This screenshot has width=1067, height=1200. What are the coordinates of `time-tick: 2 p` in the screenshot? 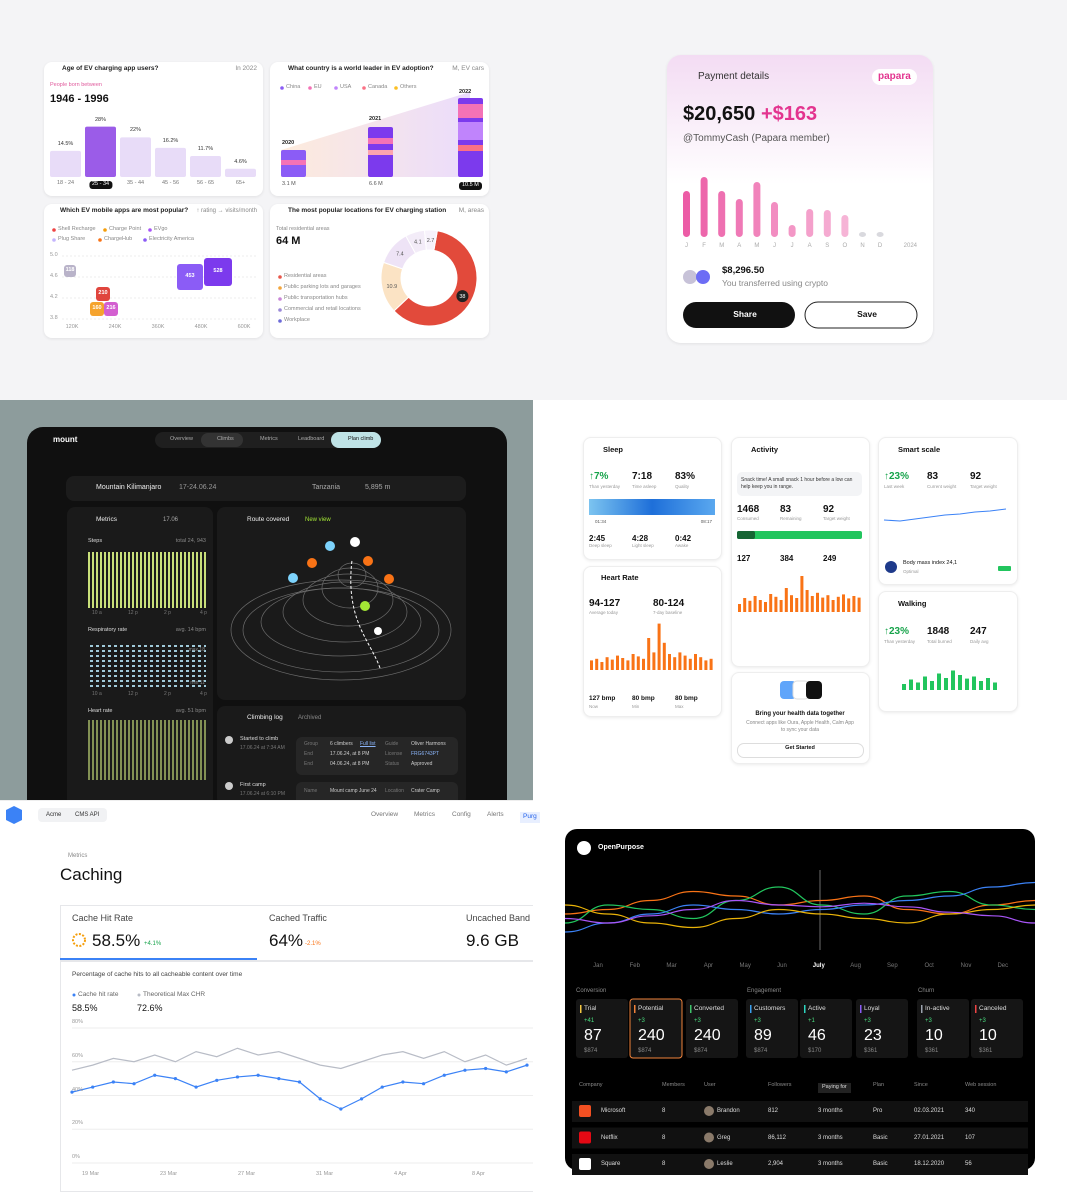 It's located at (167, 694).